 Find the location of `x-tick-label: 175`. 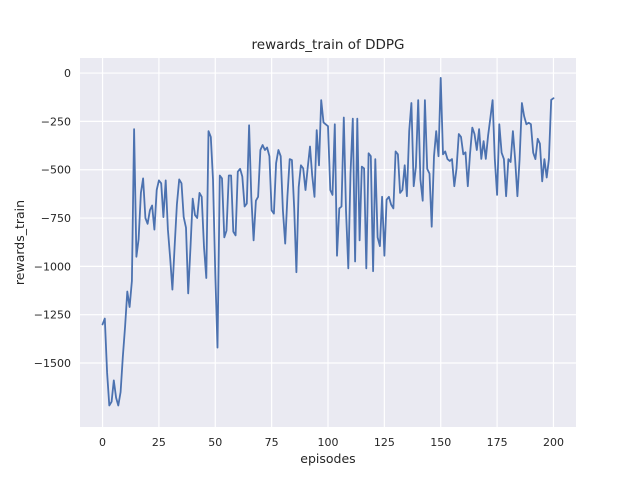

x-tick-label: 175 is located at coordinates (497, 442).